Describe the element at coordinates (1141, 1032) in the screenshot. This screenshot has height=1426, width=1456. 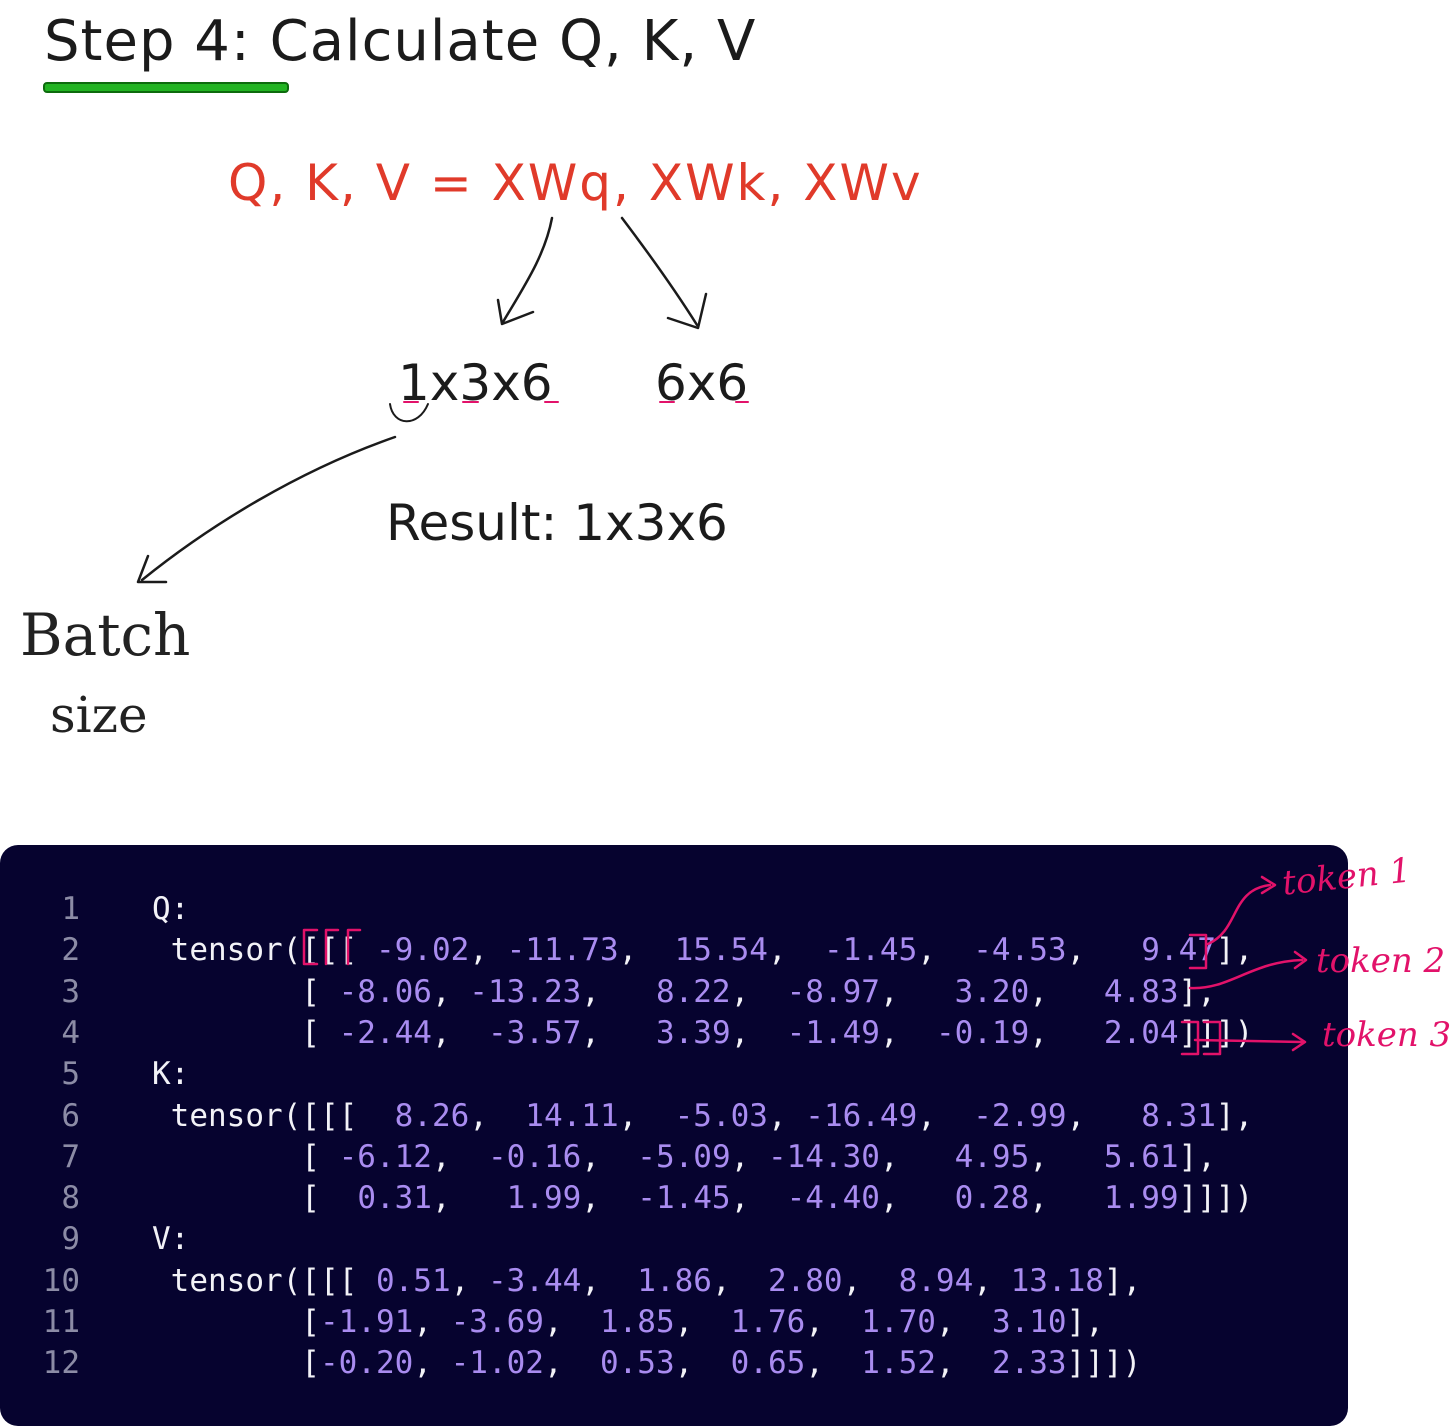
I see `number: 2.04` at that location.